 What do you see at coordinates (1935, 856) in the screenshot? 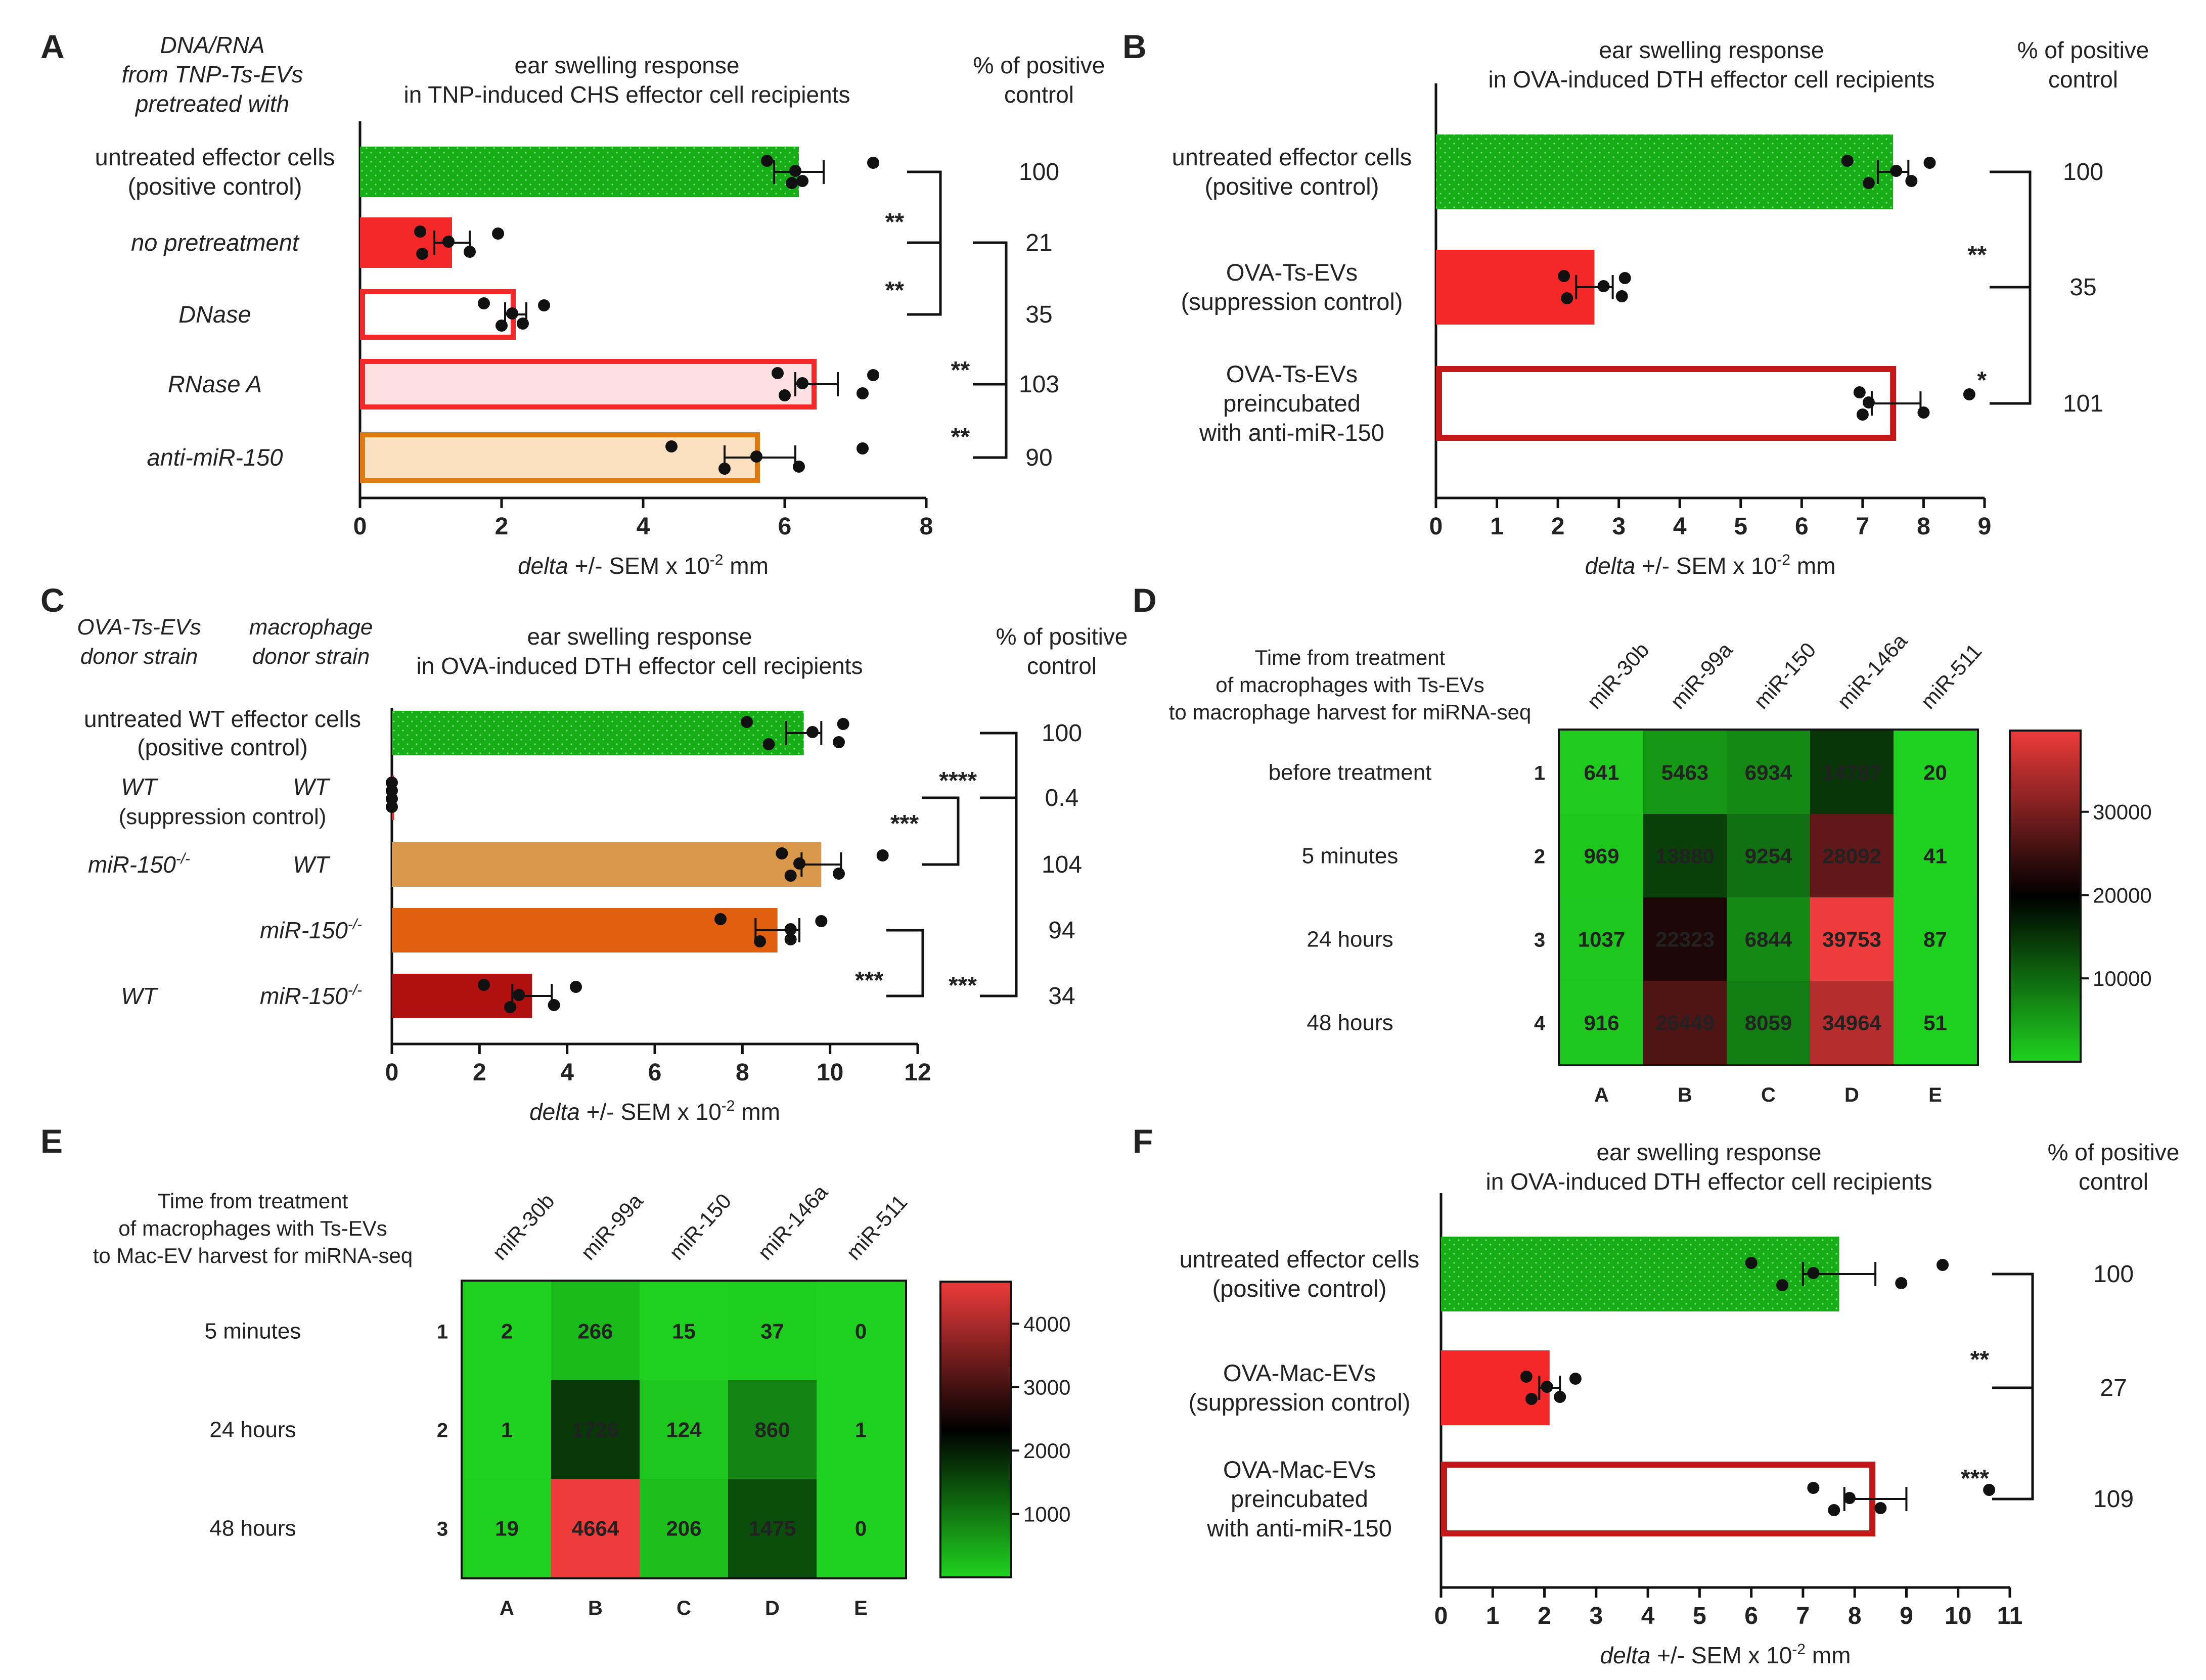
I see `heatmap-cell-value: 41` at bounding box center [1935, 856].